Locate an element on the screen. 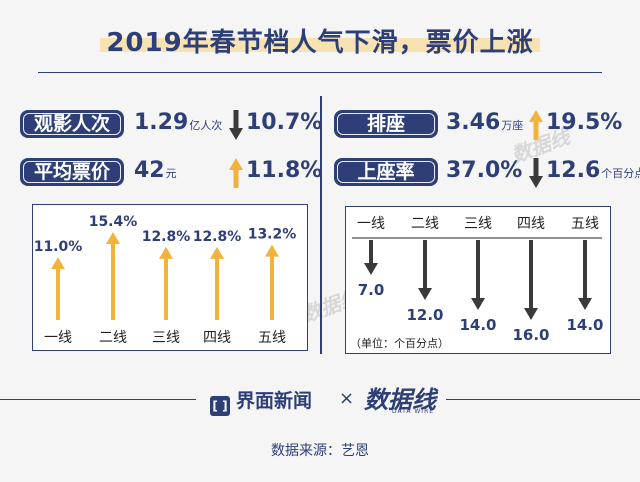 The height and width of the screenshot is (482, 640). metric-value-audience: 1.29亿人次 is located at coordinates (178, 122).